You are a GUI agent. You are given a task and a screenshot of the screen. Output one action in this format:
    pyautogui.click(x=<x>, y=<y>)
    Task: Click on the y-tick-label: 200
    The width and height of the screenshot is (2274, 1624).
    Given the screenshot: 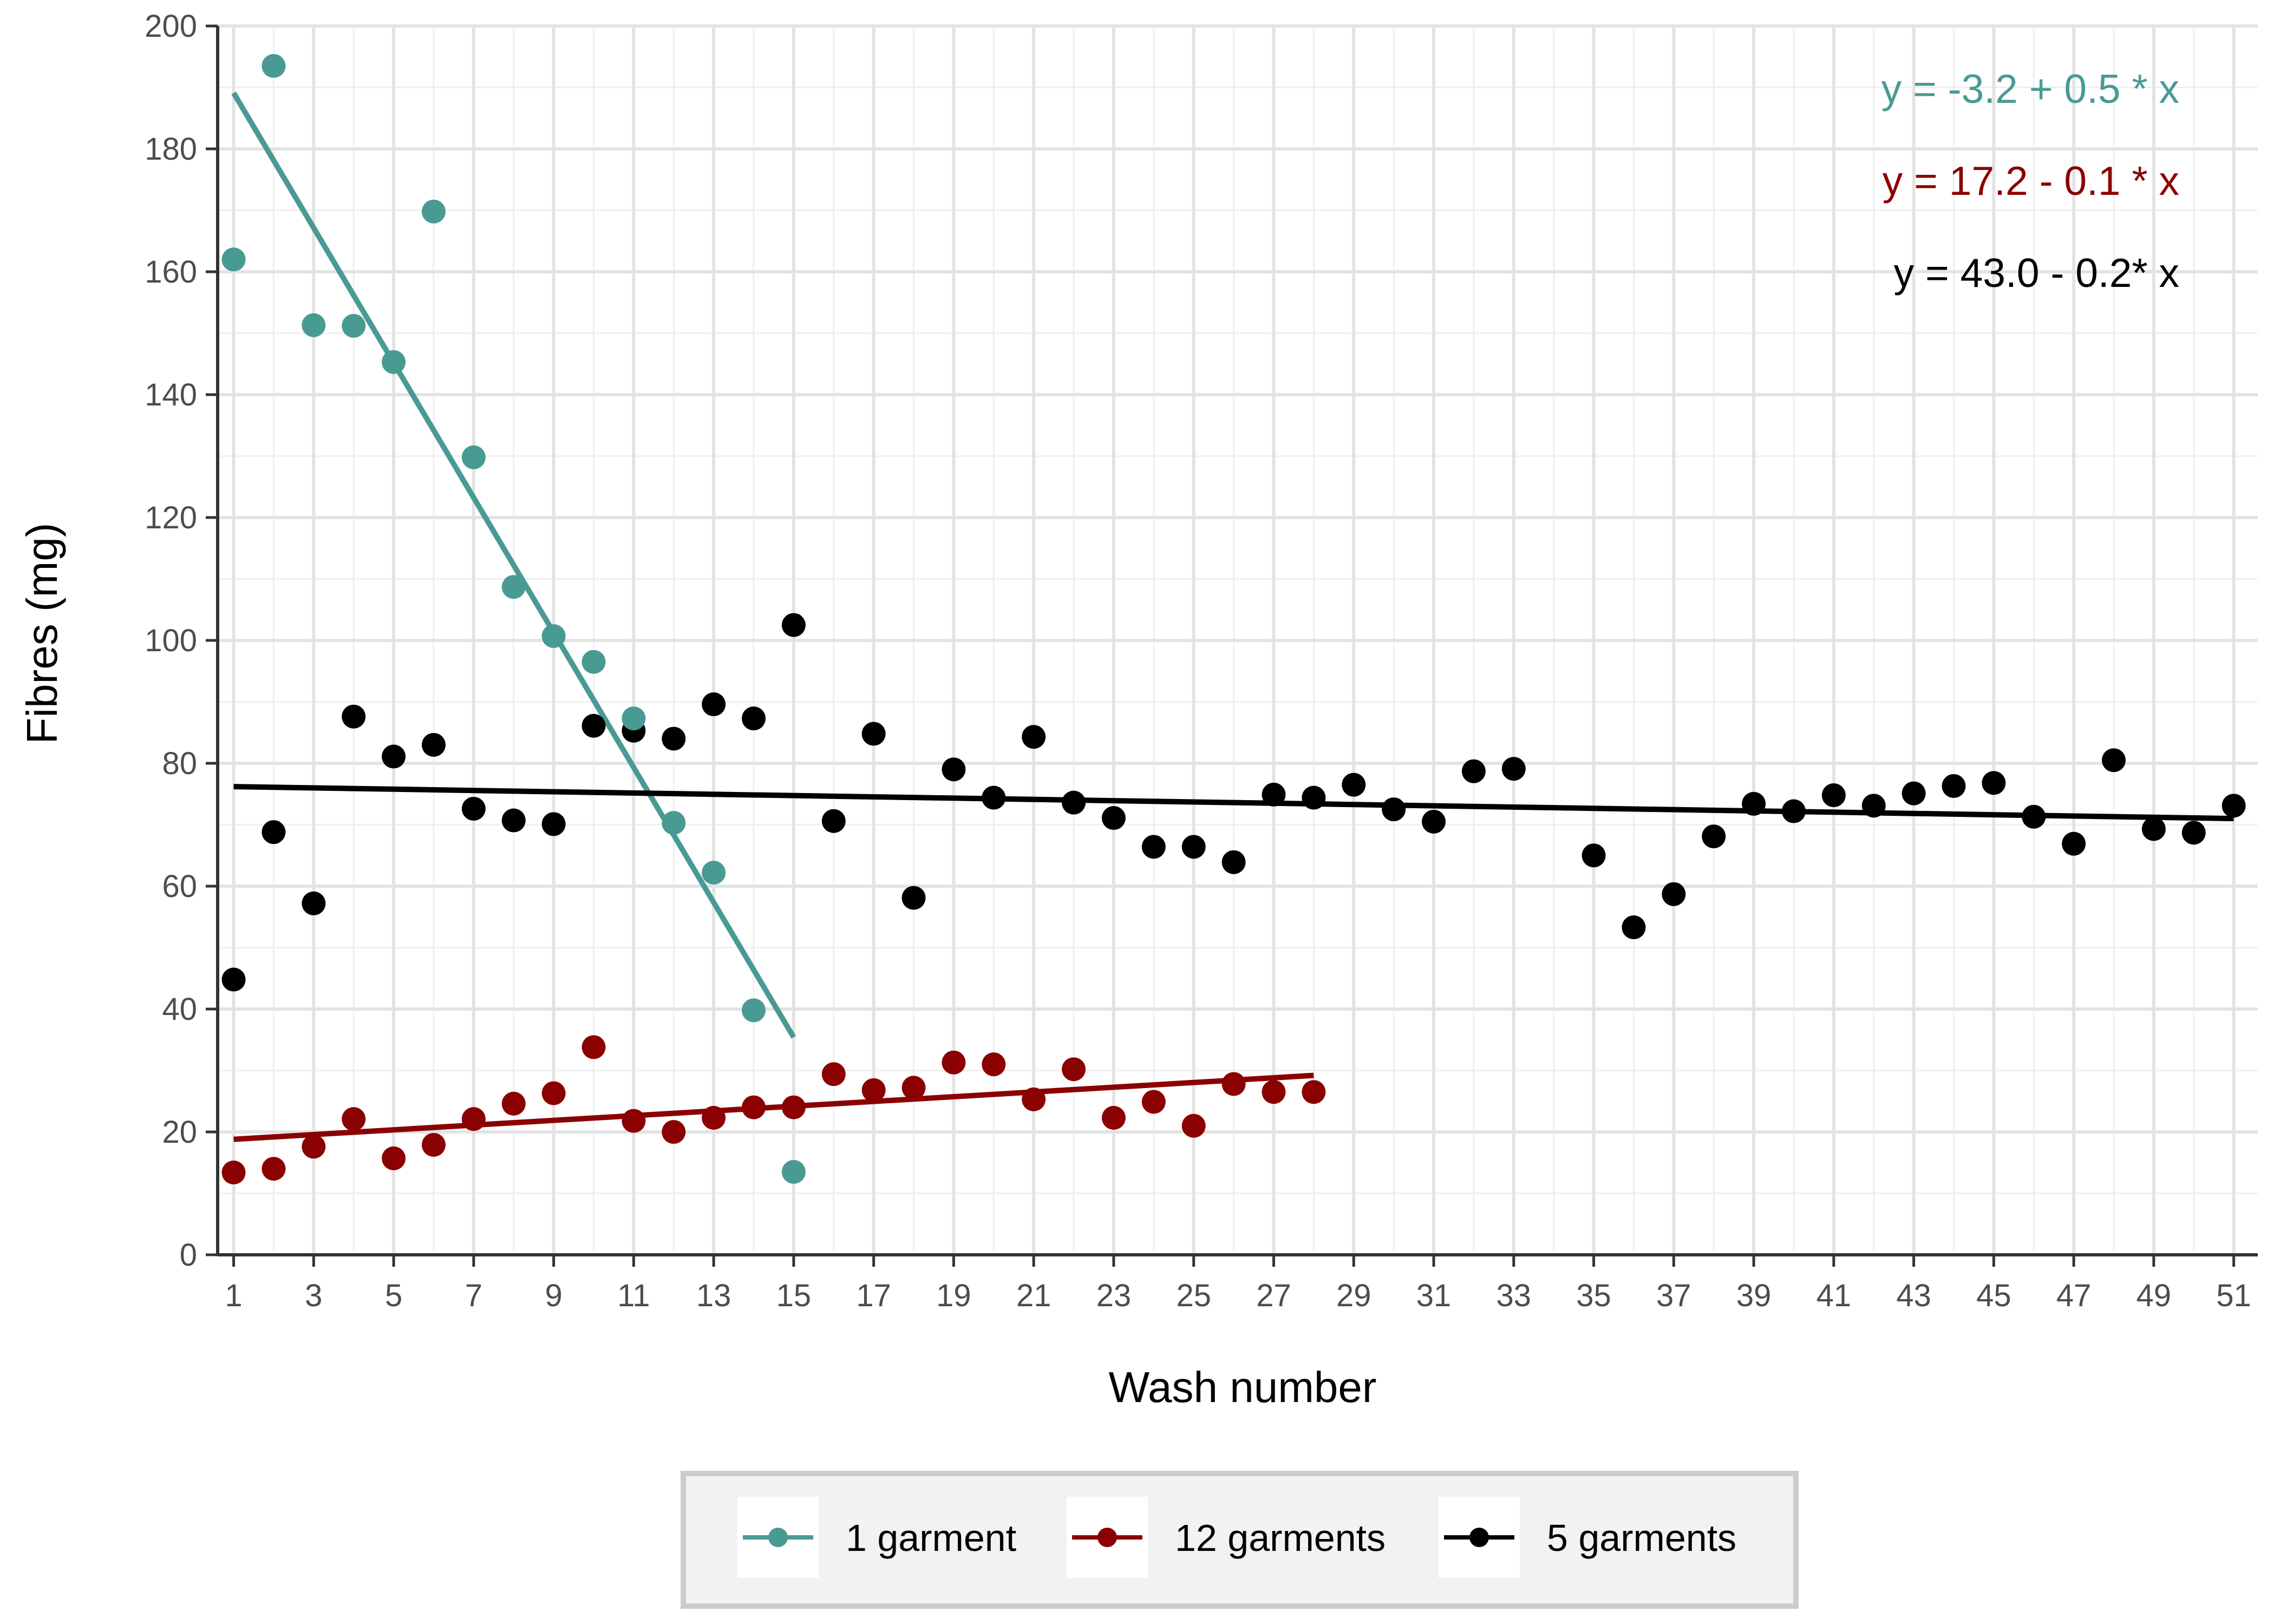 What is the action you would take?
    pyautogui.click(x=171, y=26)
    